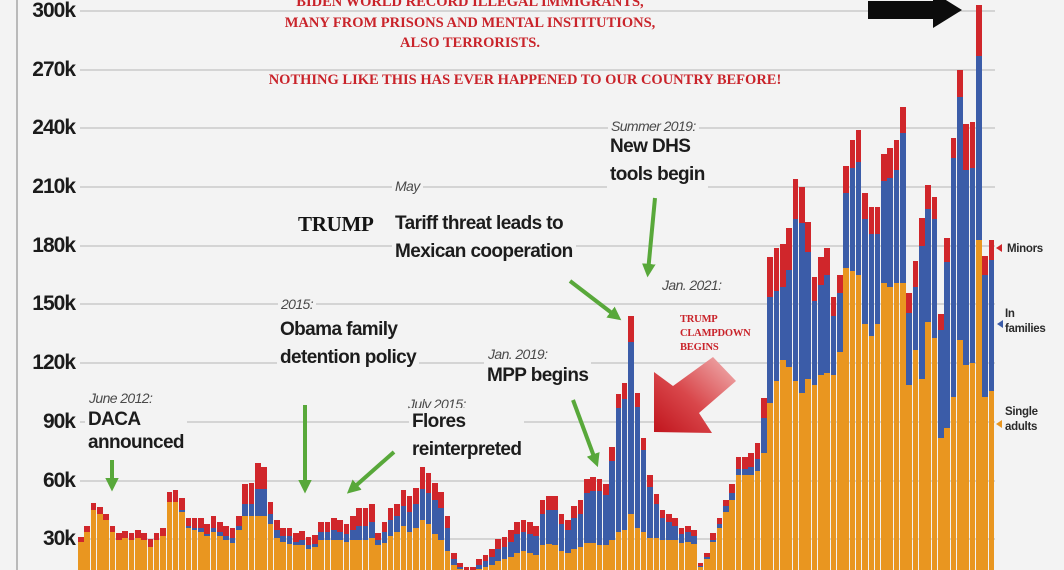 The height and width of the screenshot is (570, 1064). What do you see at coordinates (121, 398) in the screenshot?
I see `daca-date: June 2012:` at bounding box center [121, 398].